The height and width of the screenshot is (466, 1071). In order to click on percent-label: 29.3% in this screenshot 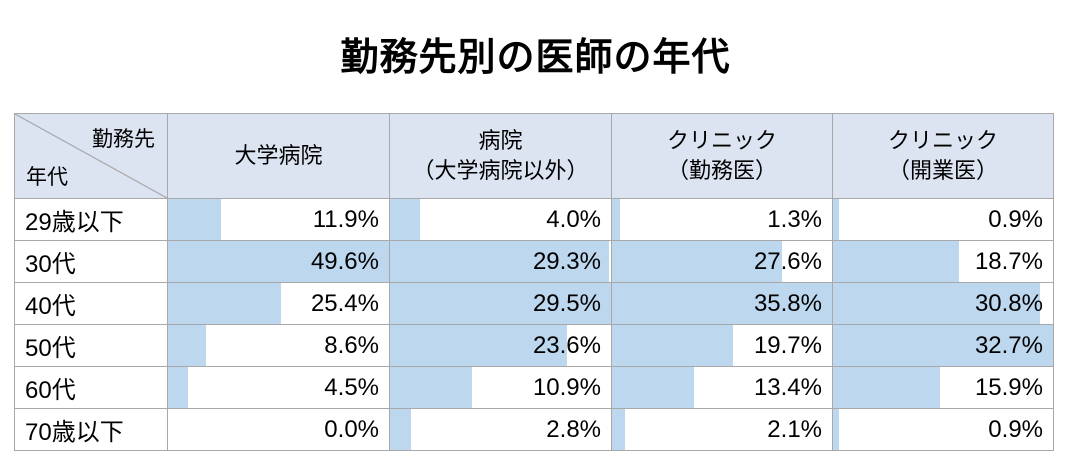, I will do `click(566, 261)`.